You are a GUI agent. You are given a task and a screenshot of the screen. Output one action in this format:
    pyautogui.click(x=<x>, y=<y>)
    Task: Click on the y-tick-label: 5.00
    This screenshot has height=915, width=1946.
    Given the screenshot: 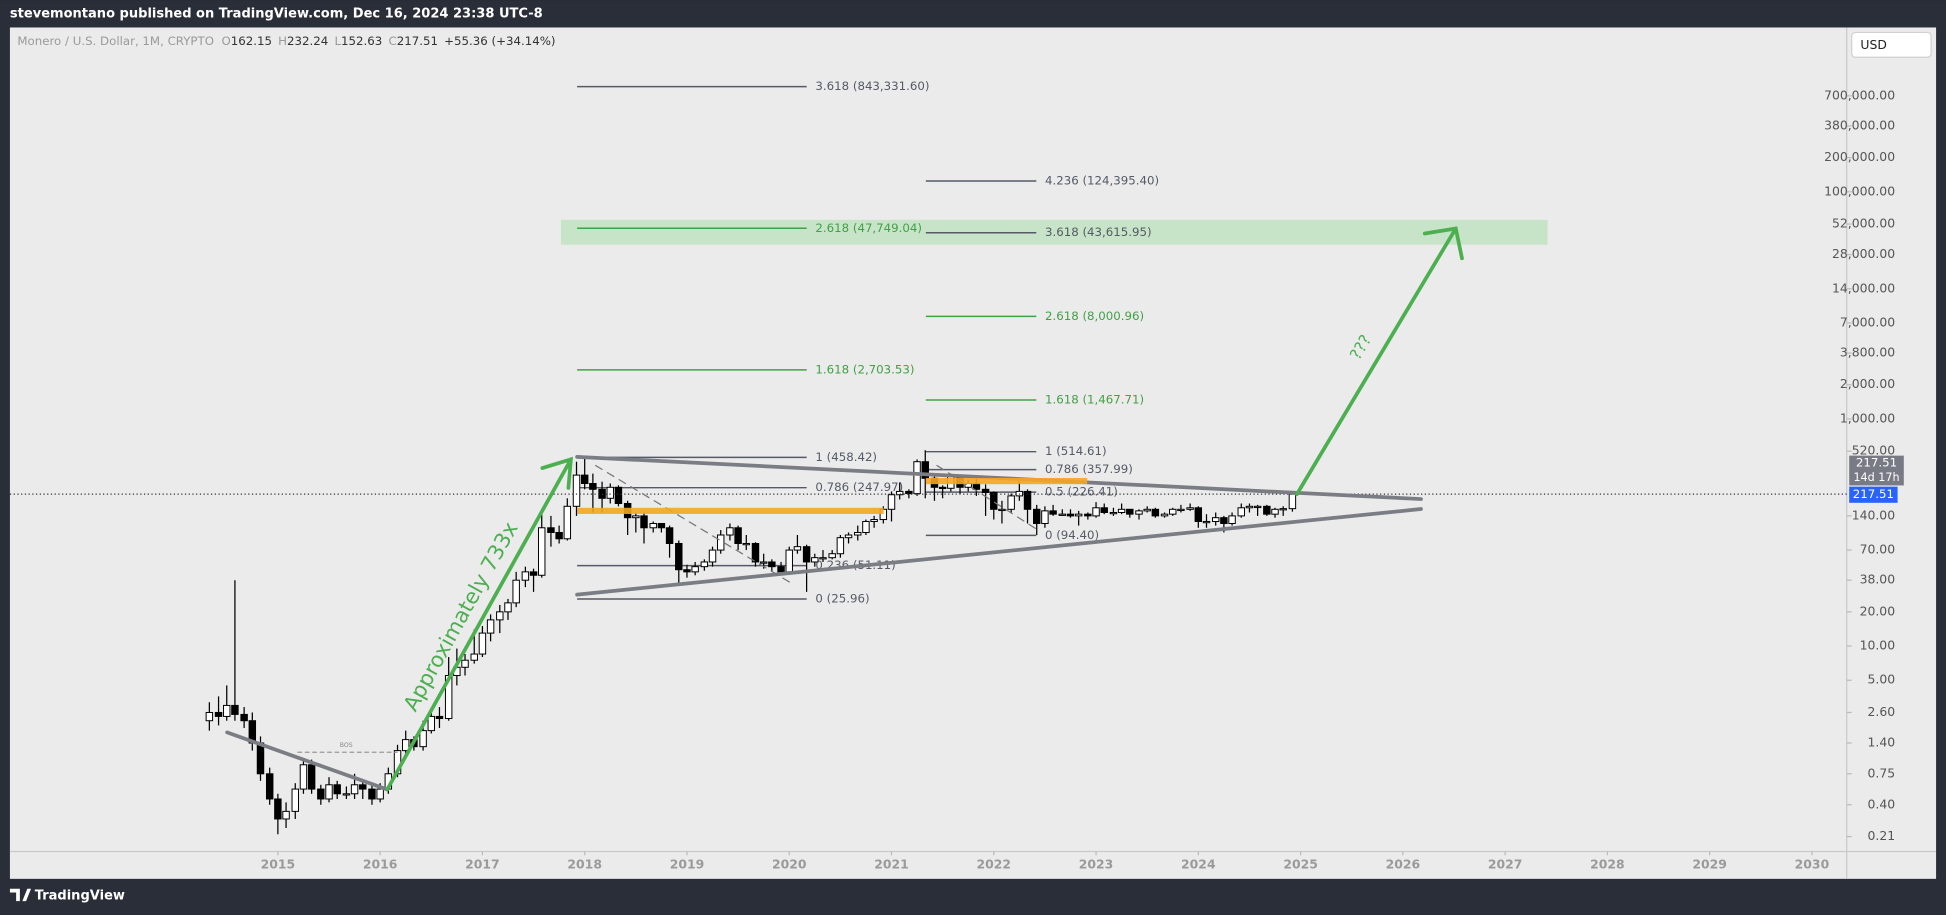 What is the action you would take?
    pyautogui.click(x=1881, y=679)
    